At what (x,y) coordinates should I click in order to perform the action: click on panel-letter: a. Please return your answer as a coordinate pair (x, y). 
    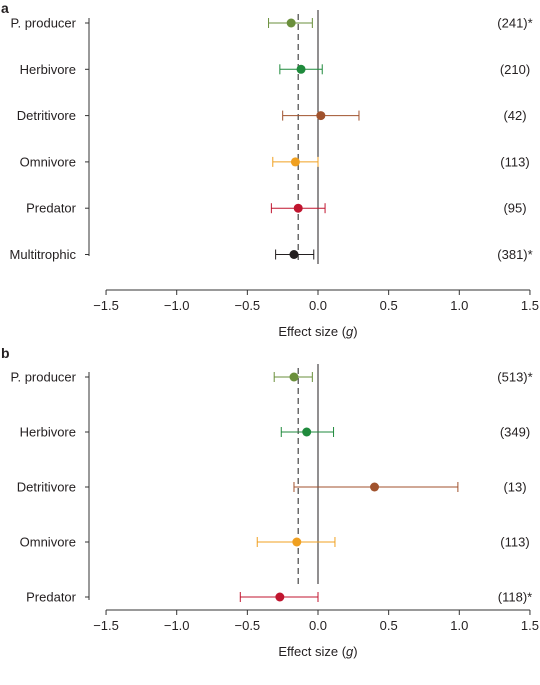
    Looking at the image, I should click on (5, 8).